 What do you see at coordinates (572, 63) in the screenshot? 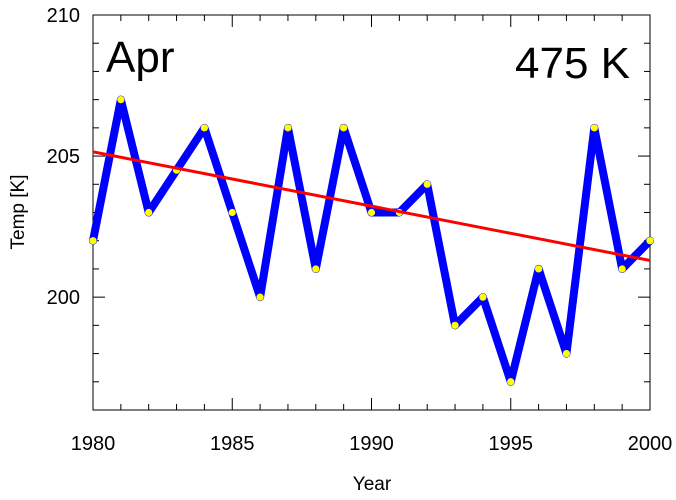
I see `level-label: 475 K` at bounding box center [572, 63].